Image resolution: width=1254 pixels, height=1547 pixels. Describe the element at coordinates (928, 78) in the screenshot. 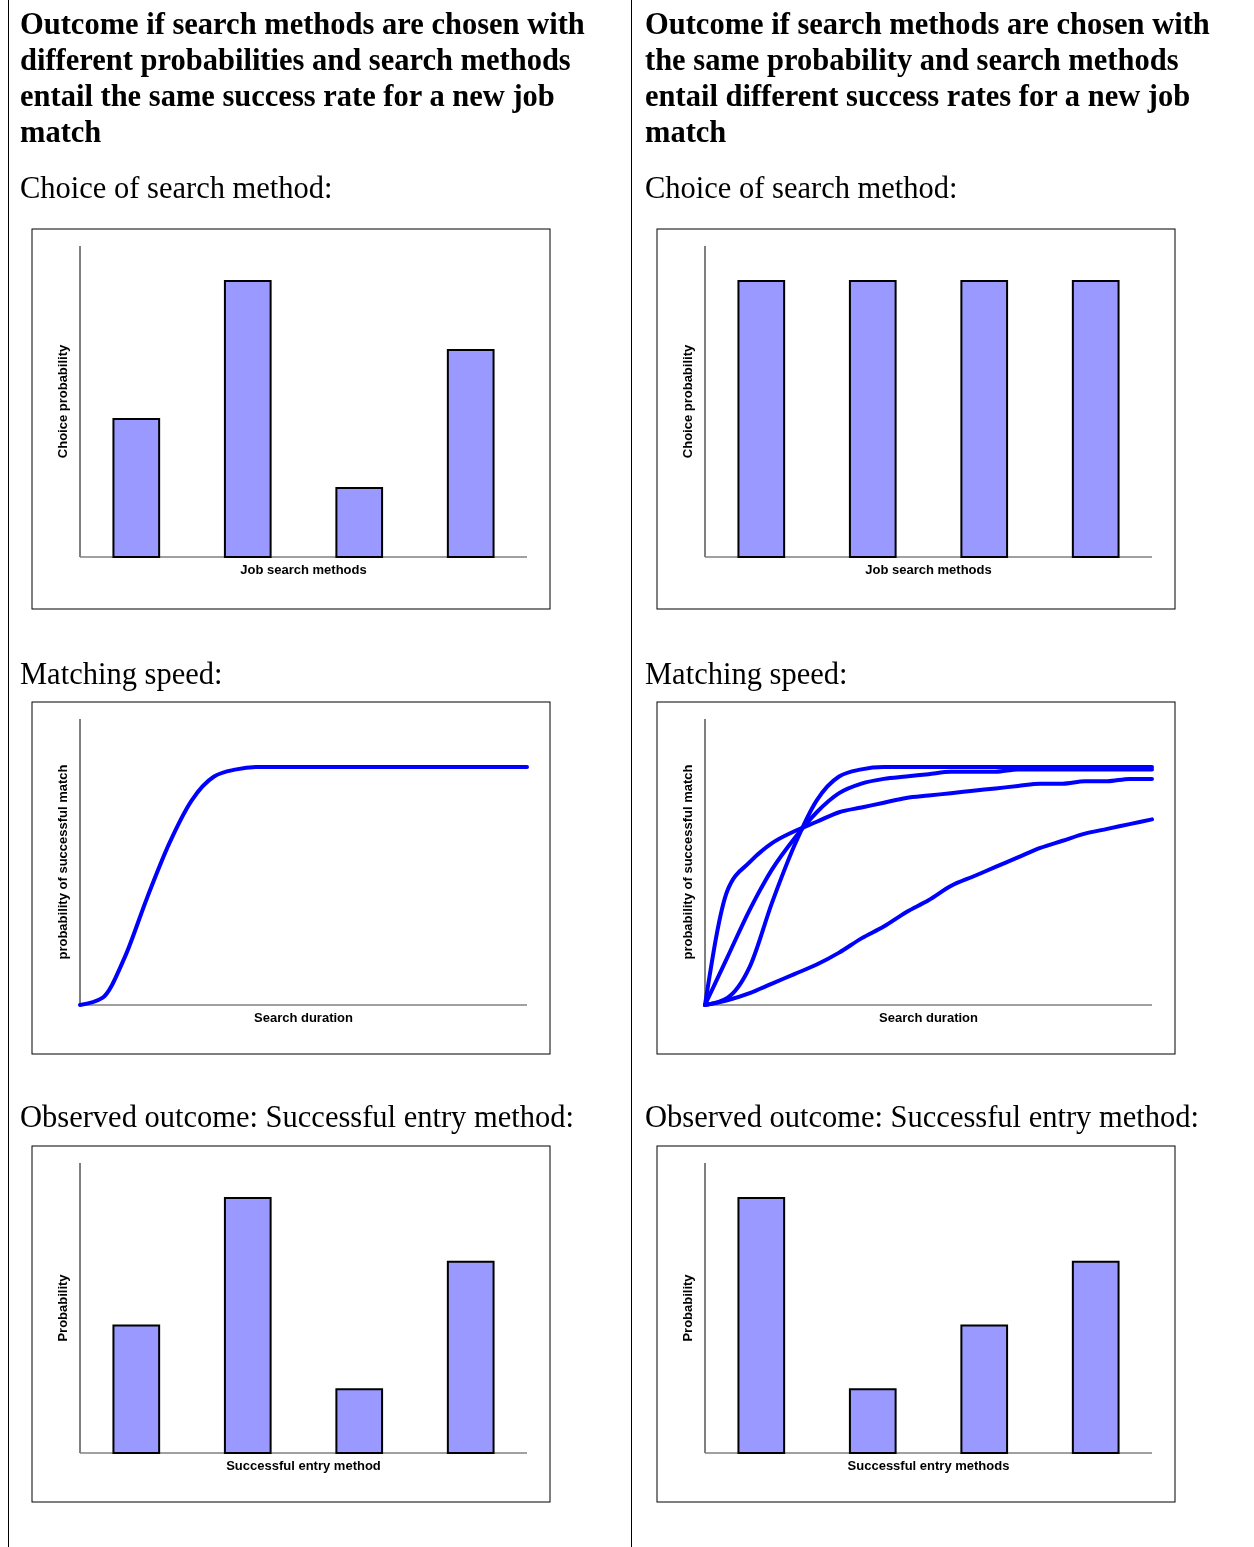

I see `chart-title: Outcome if search methods are chosen with the same probability and search methods entail different success rates for a new job match` at that location.